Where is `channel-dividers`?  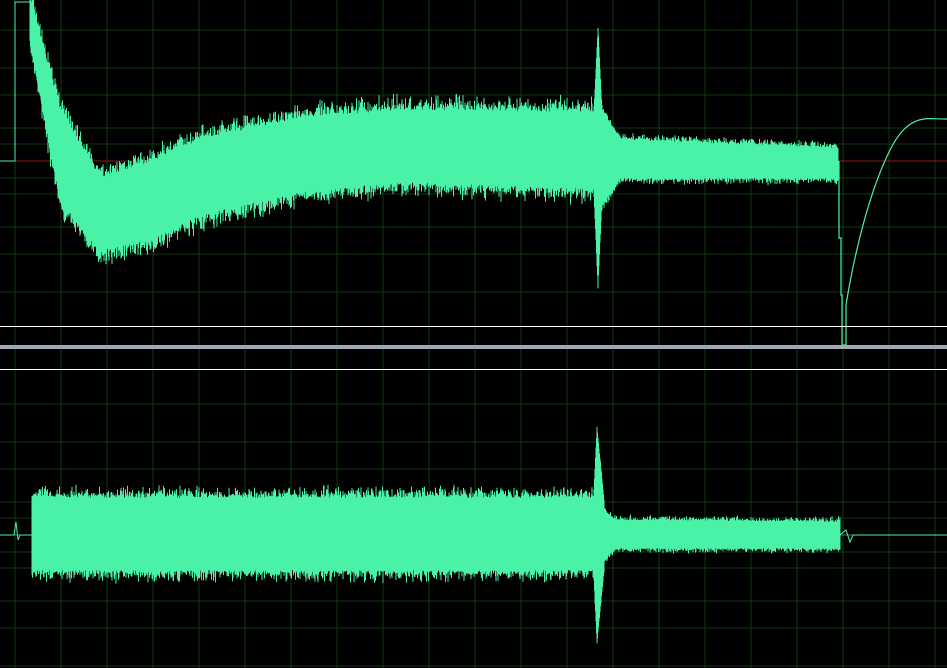 channel-dividers is located at coordinates (473, 348).